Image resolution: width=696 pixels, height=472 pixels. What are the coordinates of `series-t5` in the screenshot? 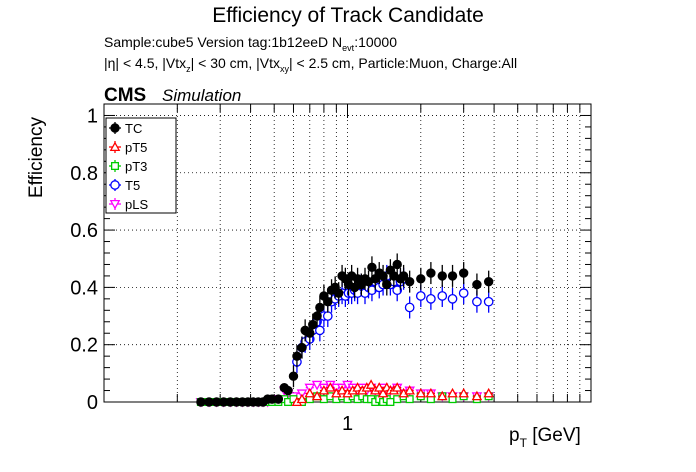 It's located at (393, 318).